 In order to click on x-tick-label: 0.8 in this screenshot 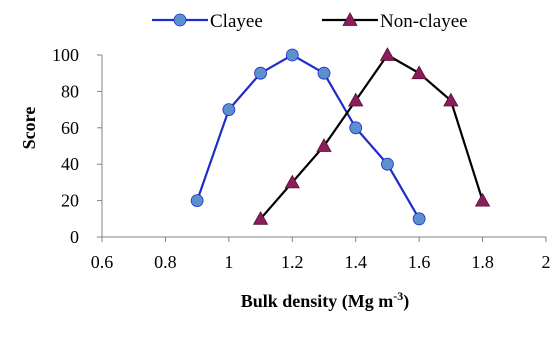, I will do `click(165, 262)`.